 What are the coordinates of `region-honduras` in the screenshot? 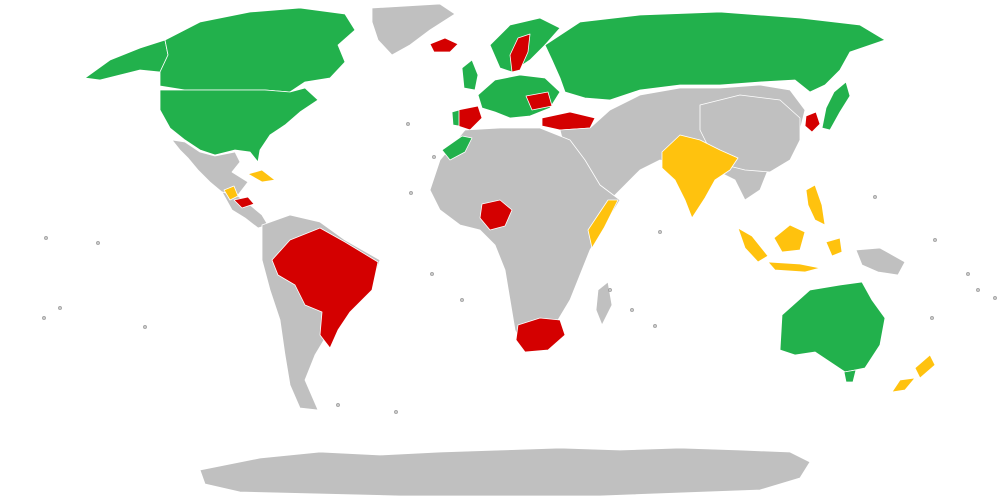 It's located at (244, 202).